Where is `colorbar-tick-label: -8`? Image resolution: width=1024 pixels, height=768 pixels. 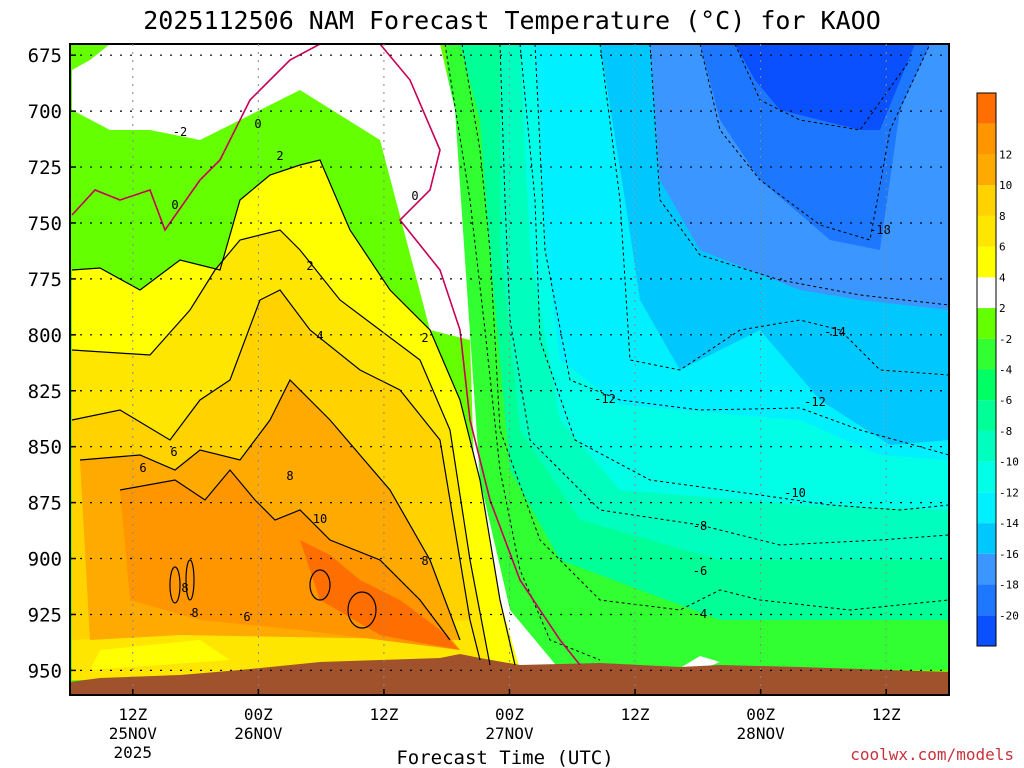 colorbar-tick-label: -8 is located at coordinates (1005, 431).